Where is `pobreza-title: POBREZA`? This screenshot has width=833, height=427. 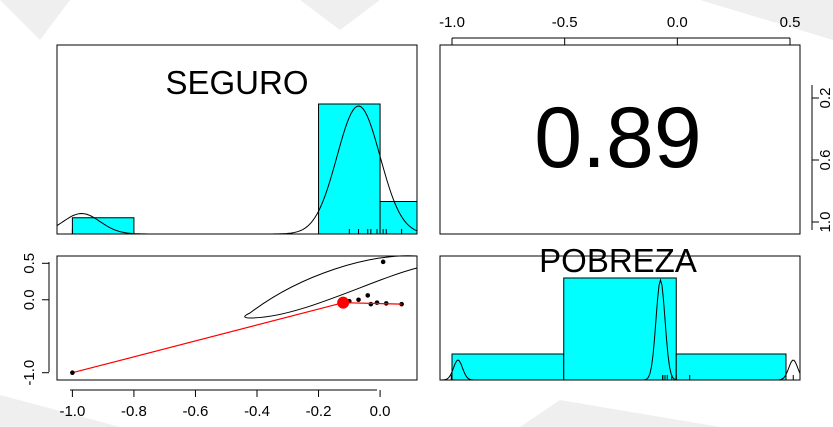 pobreza-title: POBREZA is located at coordinates (618, 260).